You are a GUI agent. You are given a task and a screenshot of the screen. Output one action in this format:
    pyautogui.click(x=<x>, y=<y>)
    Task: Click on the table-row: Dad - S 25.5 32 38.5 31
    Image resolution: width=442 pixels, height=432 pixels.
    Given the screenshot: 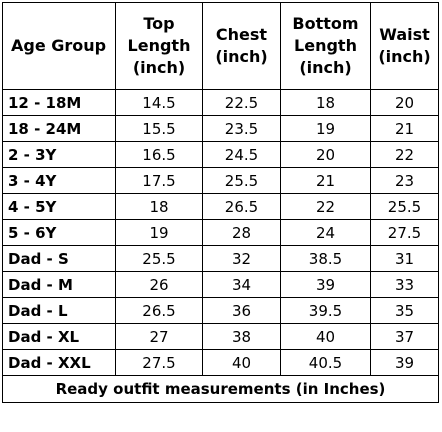 What is the action you would take?
    pyautogui.click(x=220, y=258)
    